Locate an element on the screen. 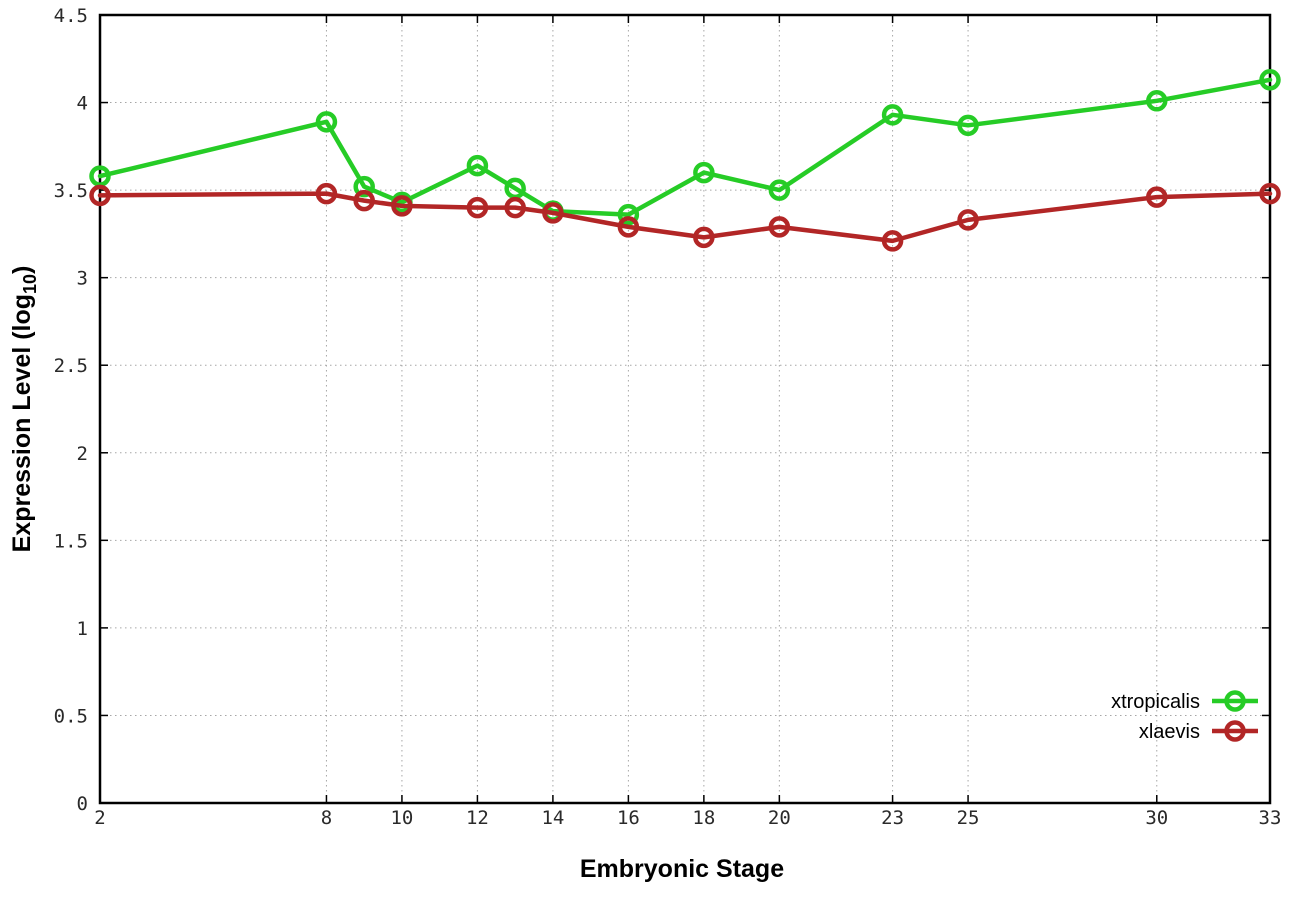  y-tick-label: 0.5 is located at coordinates (71, 716).